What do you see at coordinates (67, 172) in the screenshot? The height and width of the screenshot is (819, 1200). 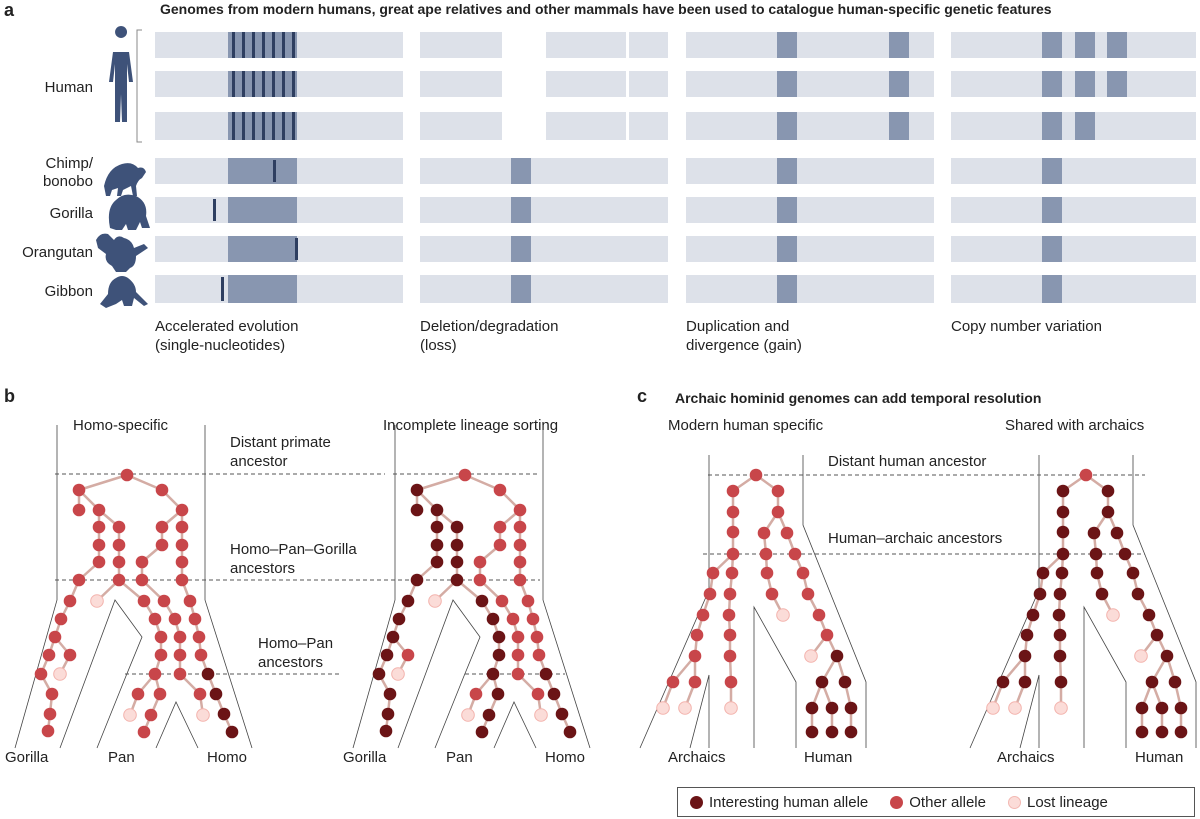 I see `species-label-chimp: Chimp/ bonobo` at bounding box center [67, 172].